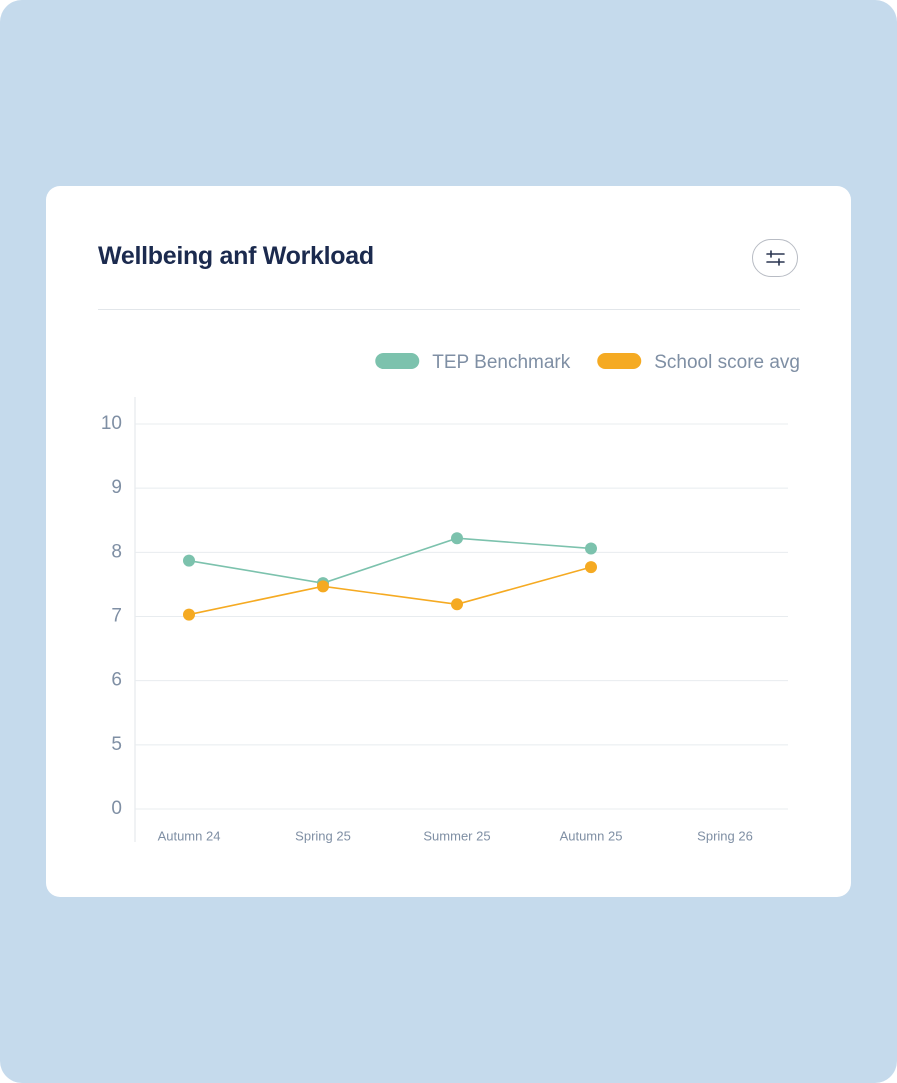  What do you see at coordinates (323, 835) in the screenshot?
I see `x-tick-label: Spring 25` at bounding box center [323, 835].